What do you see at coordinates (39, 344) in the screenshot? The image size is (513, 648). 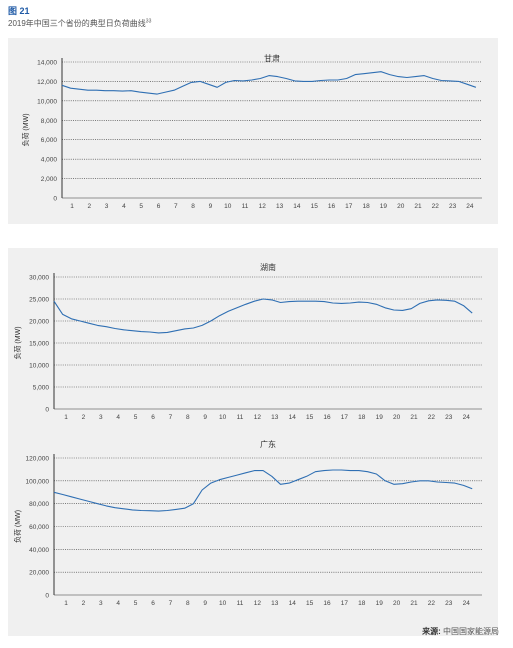 I see `y-tick-label: 15,000` at bounding box center [39, 344].